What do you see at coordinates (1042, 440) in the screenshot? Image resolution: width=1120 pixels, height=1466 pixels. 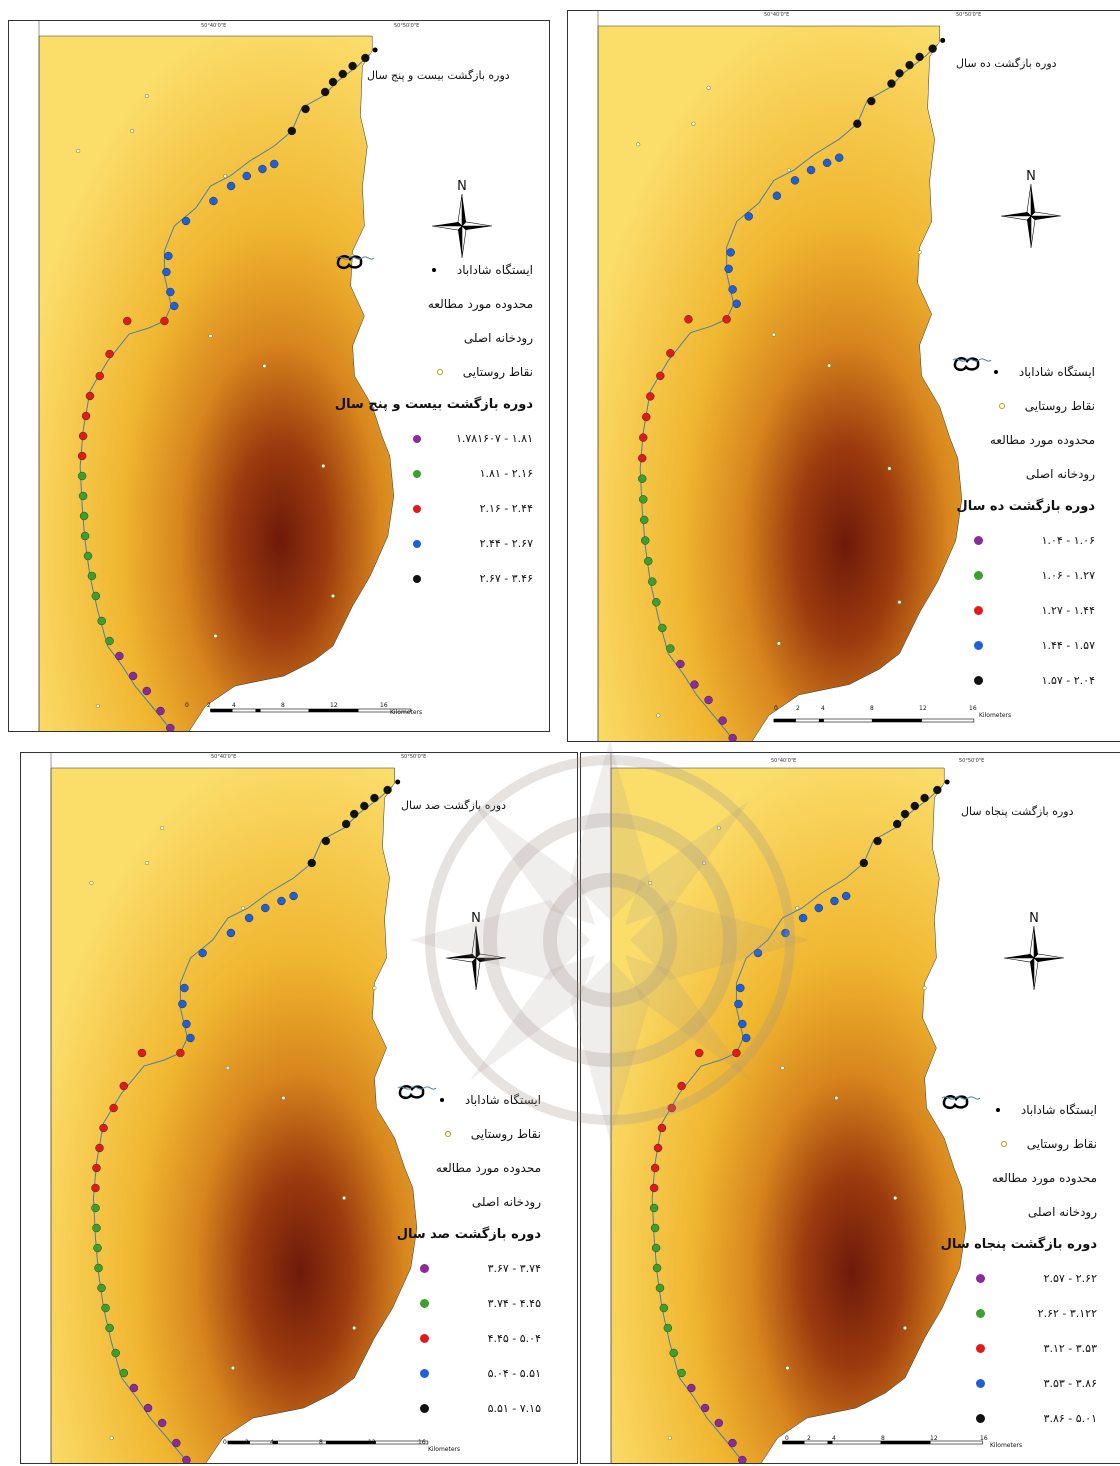 I see `legend-study-area-label: محدوده مورد مطالعه` at bounding box center [1042, 440].